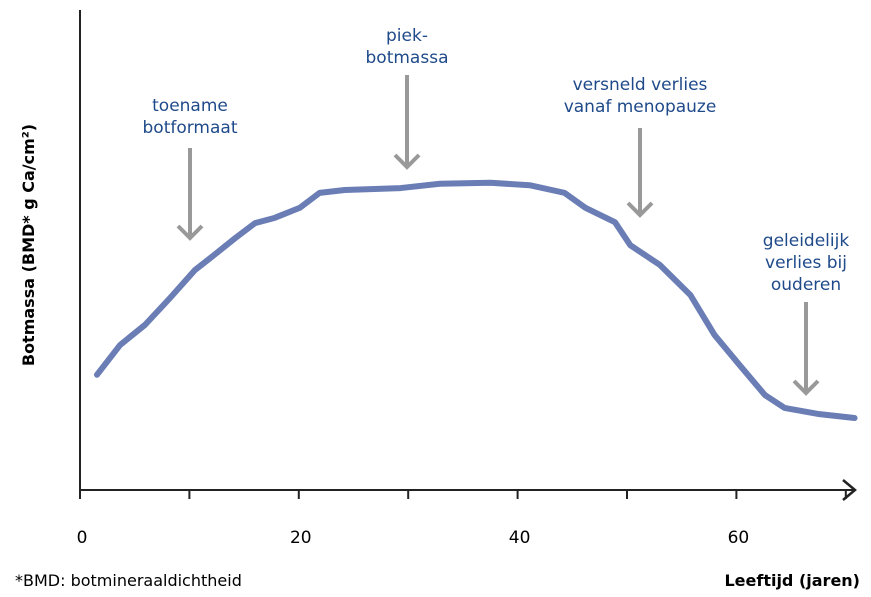  Describe the element at coordinates (407, 36) in the screenshot. I see `annotation: piek-` at that location.